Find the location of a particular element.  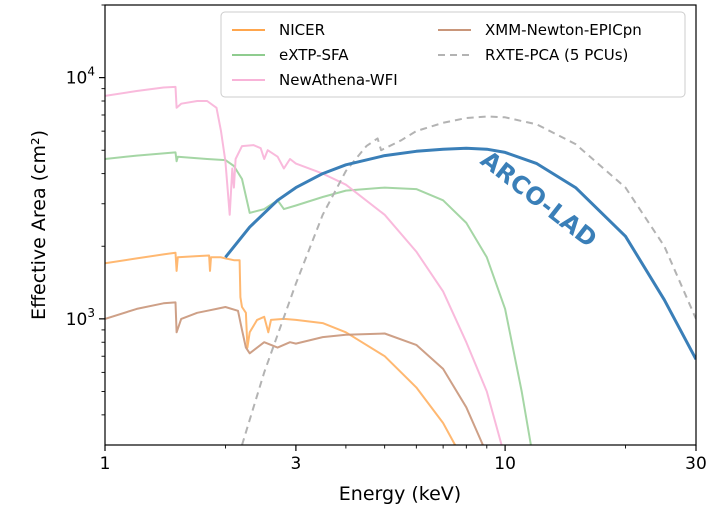

legend-label: RXTE-PCA (5 PCUs) is located at coordinates (556, 55).